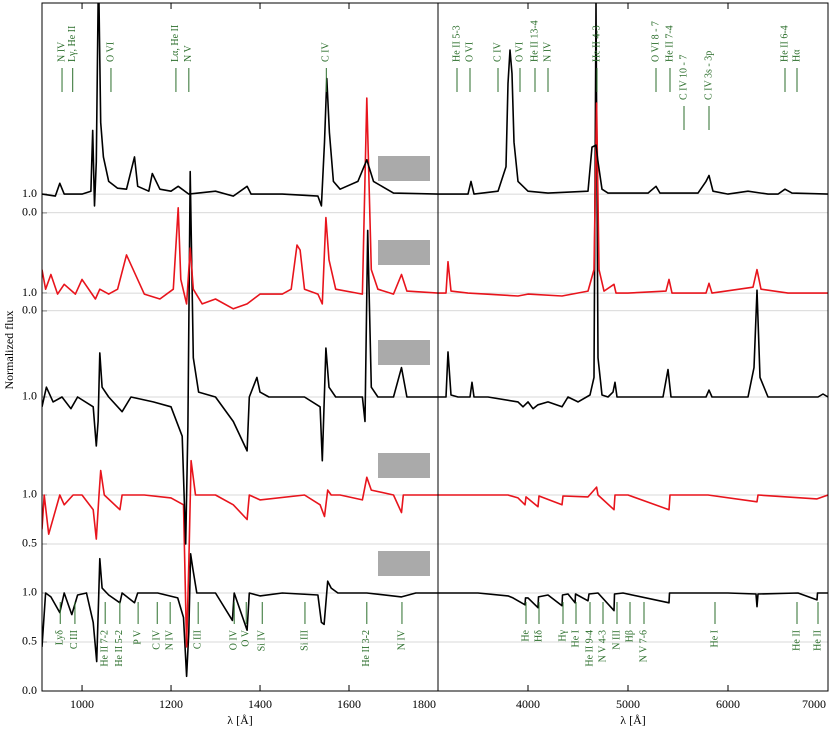  Describe the element at coordinates (596, 43) in the screenshot. I see `line-id-label: He II 4-3` at that location.